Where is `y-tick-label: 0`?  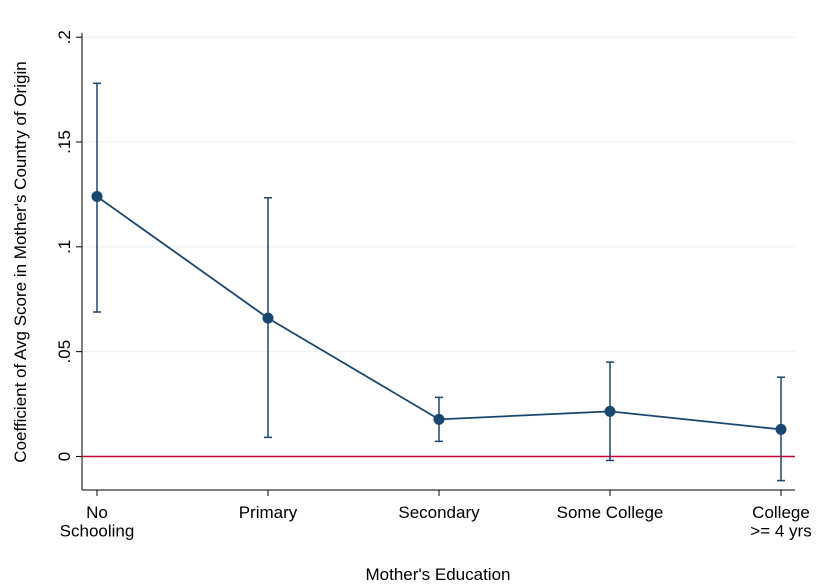
y-tick-label: 0 is located at coordinates (64, 456).